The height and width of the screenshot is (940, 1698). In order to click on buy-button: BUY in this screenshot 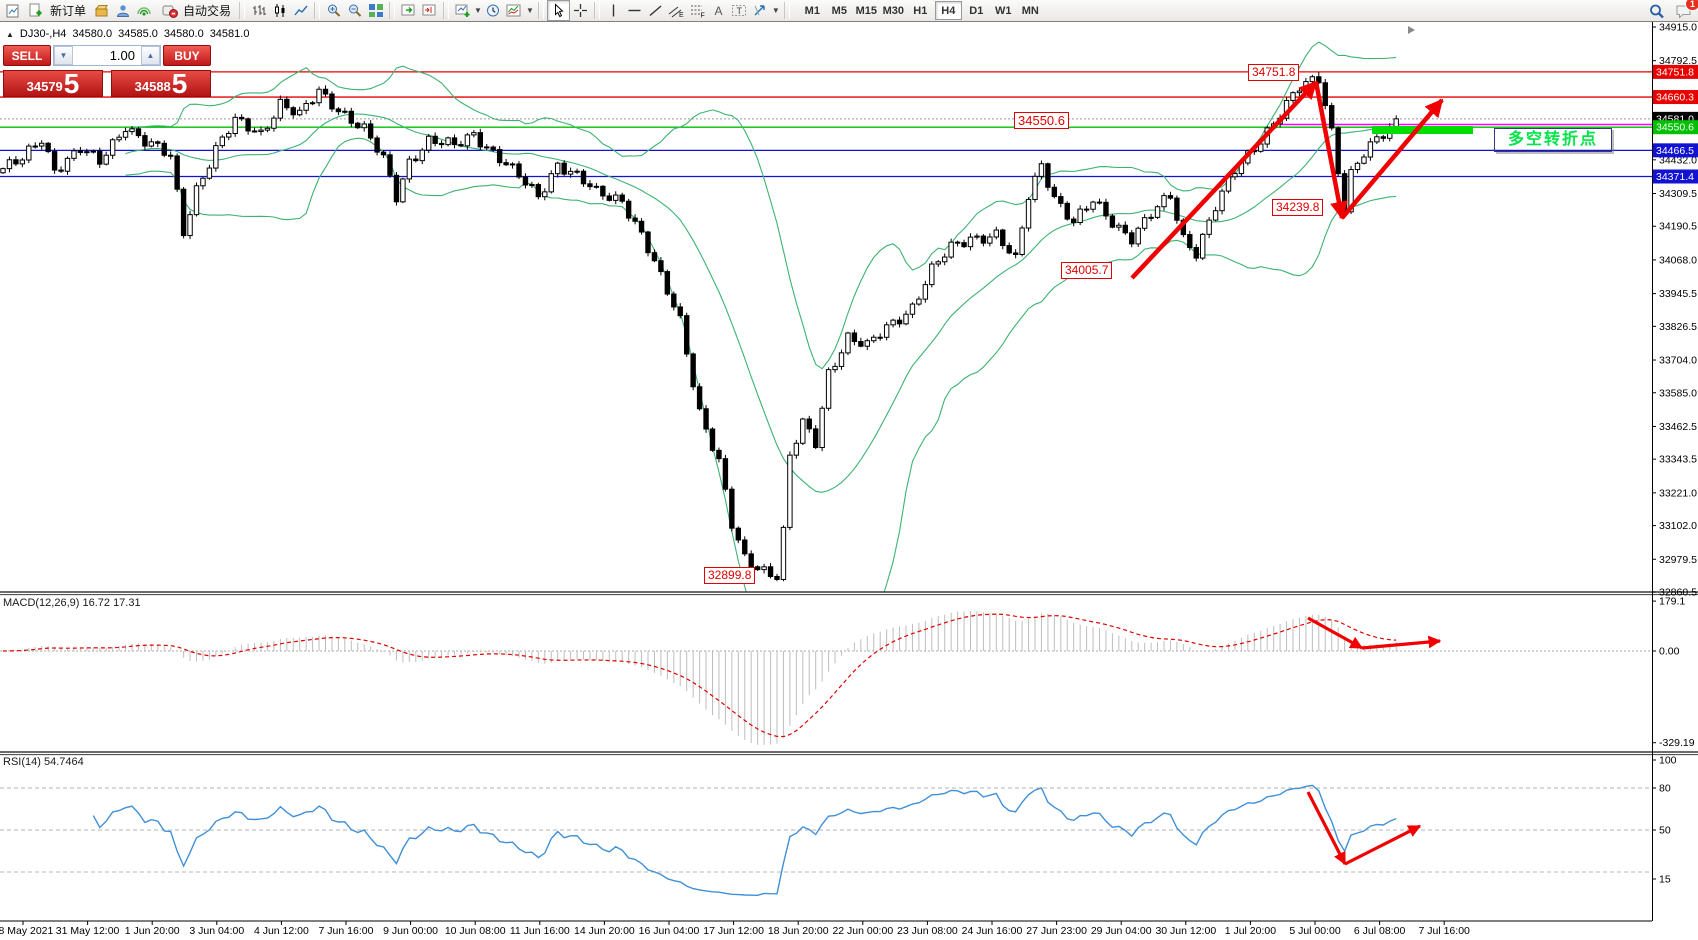, I will do `click(187, 55)`.